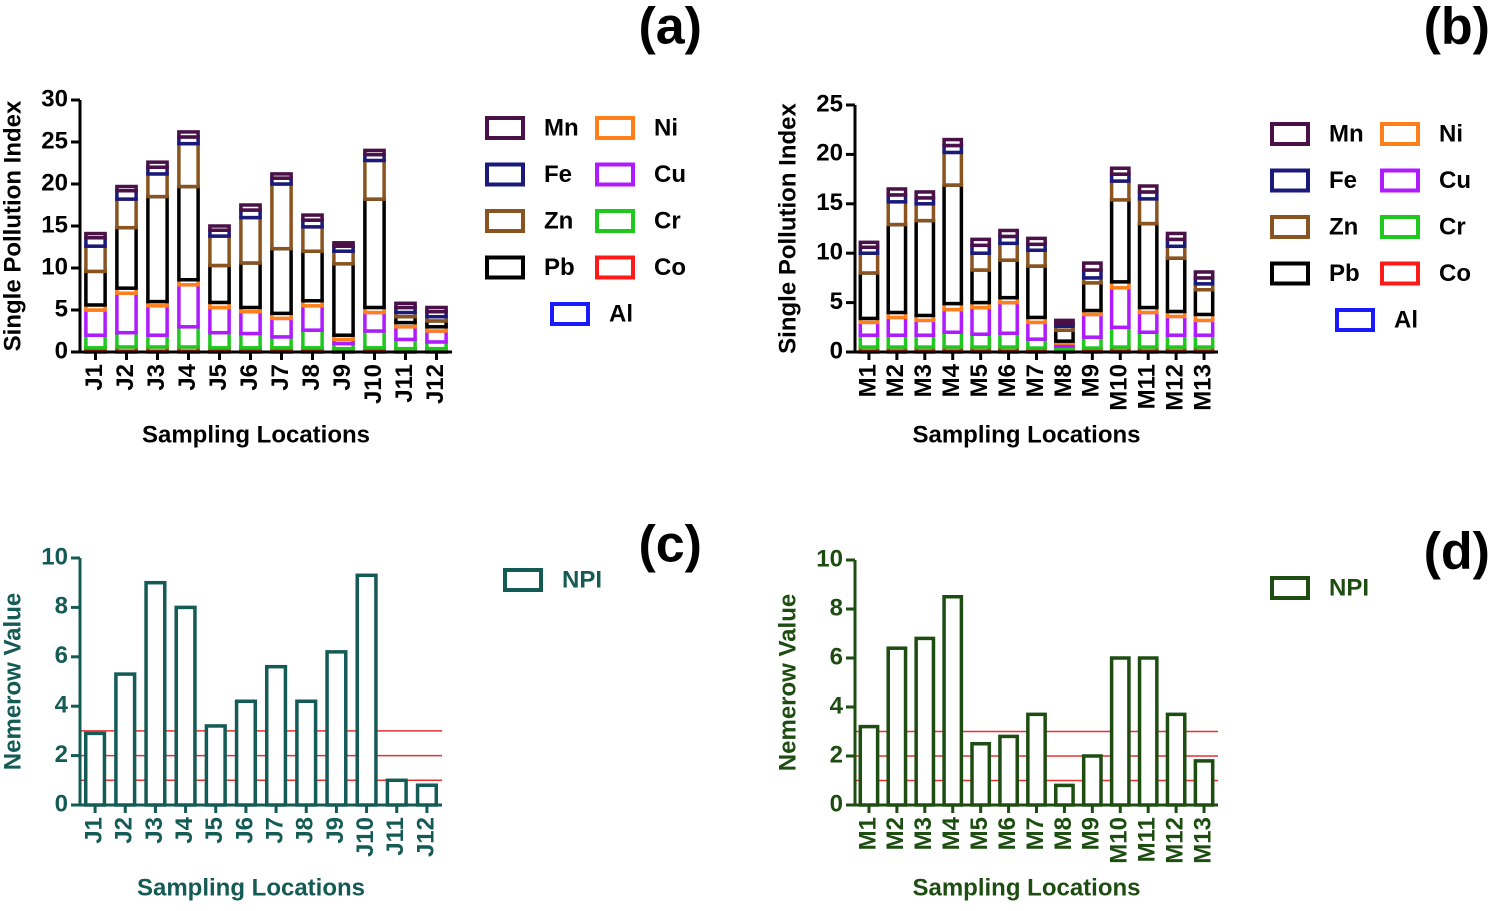 The height and width of the screenshot is (911, 1495). What do you see at coordinates (561, 127) in the screenshot?
I see `legend-label: Mn` at bounding box center [561, 127].